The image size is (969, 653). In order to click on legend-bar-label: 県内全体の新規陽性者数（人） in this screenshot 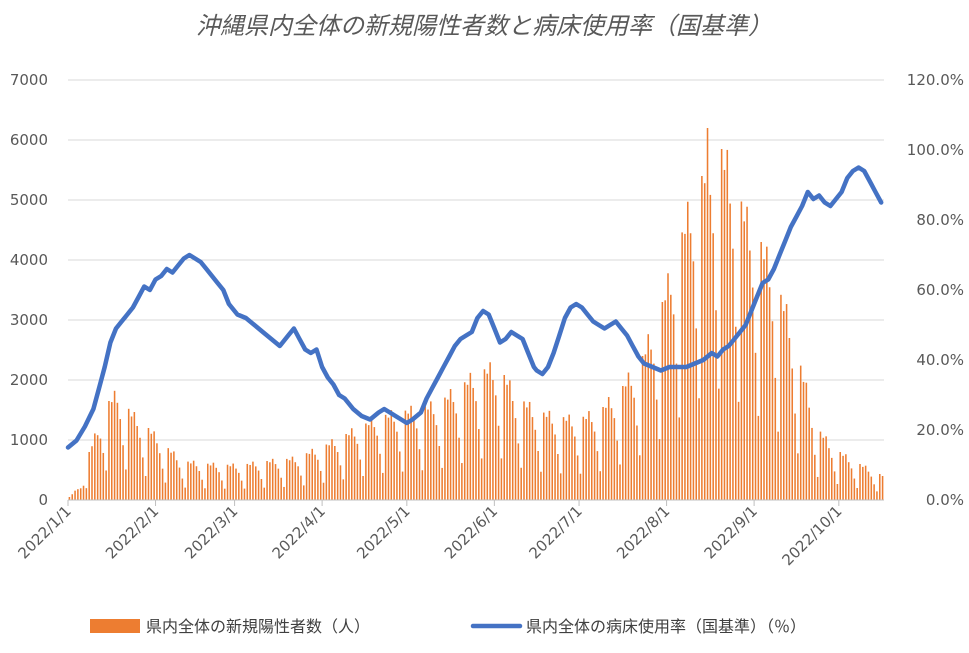, I will do `click(258, 626)`.